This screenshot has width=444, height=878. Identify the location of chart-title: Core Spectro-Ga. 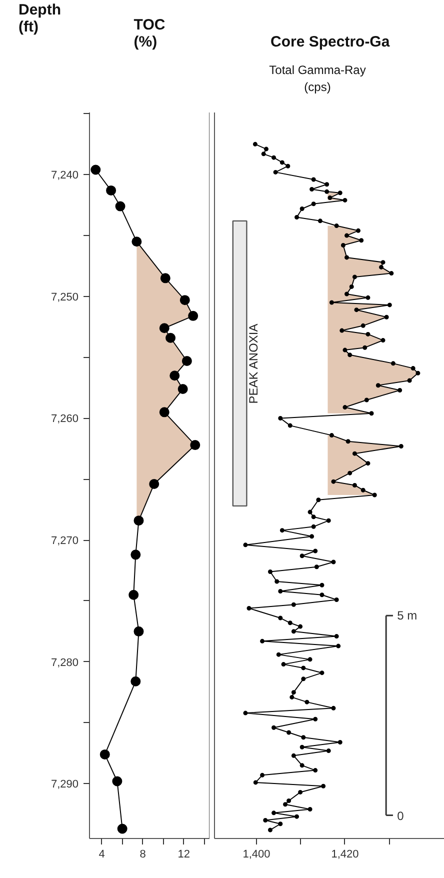
(330, 42).